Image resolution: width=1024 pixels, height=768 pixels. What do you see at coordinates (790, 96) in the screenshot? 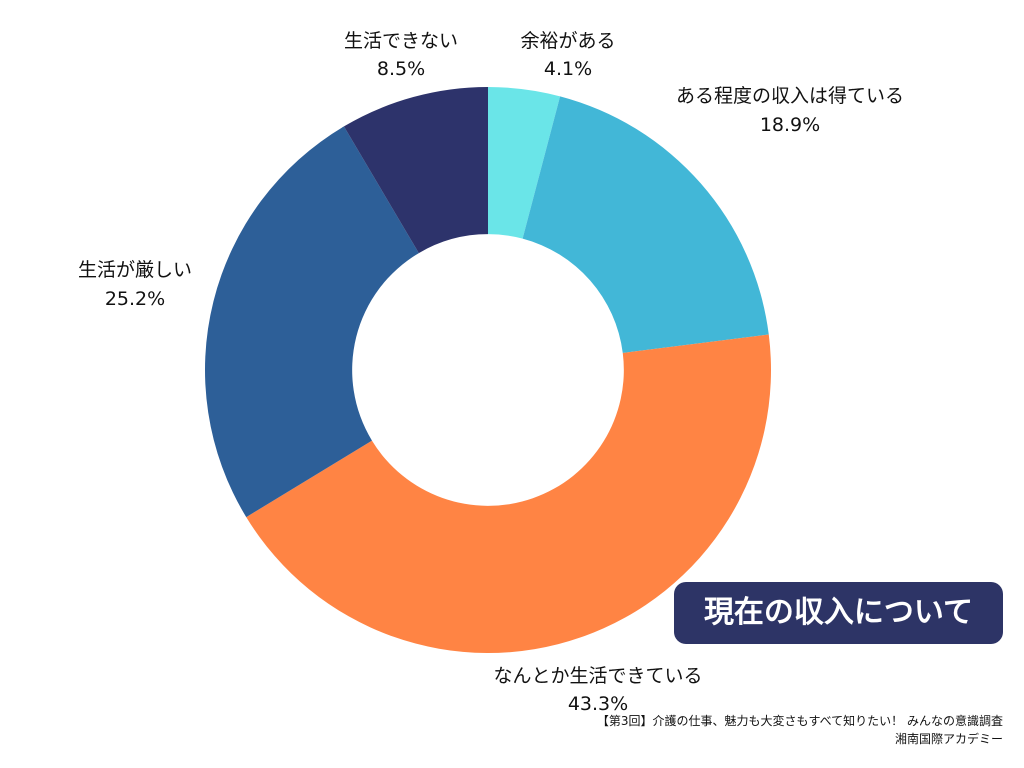
I see `slice-label-2: ある程度の収入は得ている` at bounding box center [790, 96].